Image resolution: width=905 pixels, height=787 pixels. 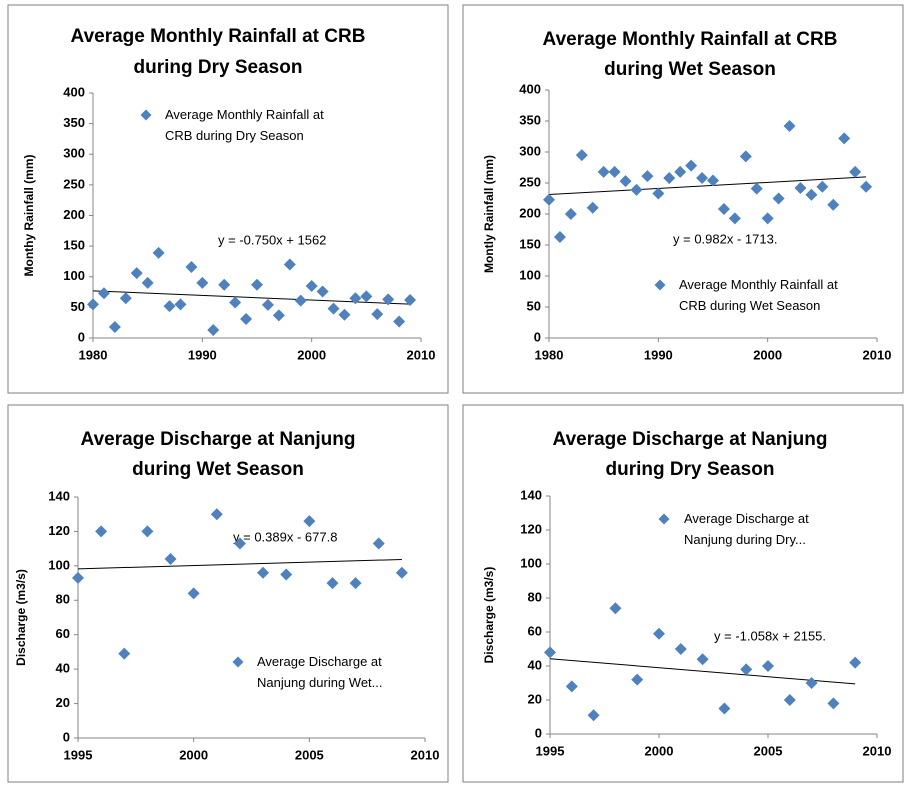 I want to click on trendline-equation: y = -0.750x + 1562, so click(x=272, y=239).